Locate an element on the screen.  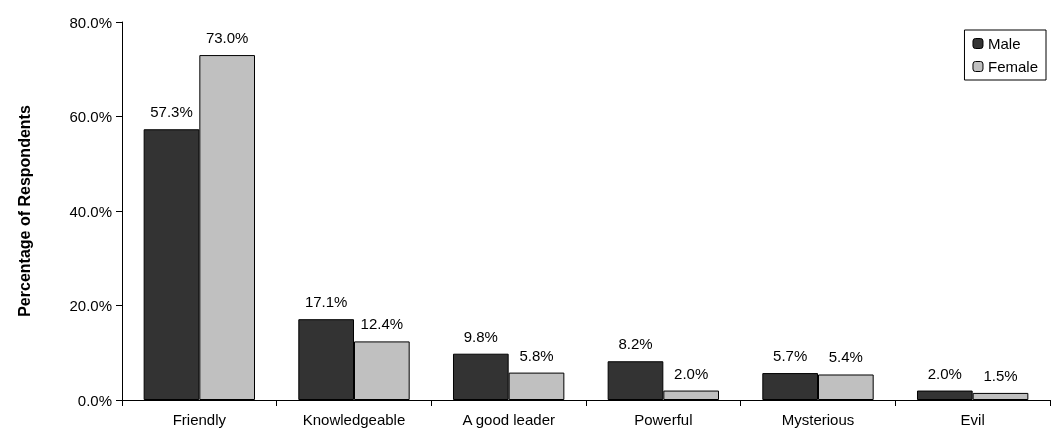
x-tick-label: Friendly is located at coordinates (199, 419).